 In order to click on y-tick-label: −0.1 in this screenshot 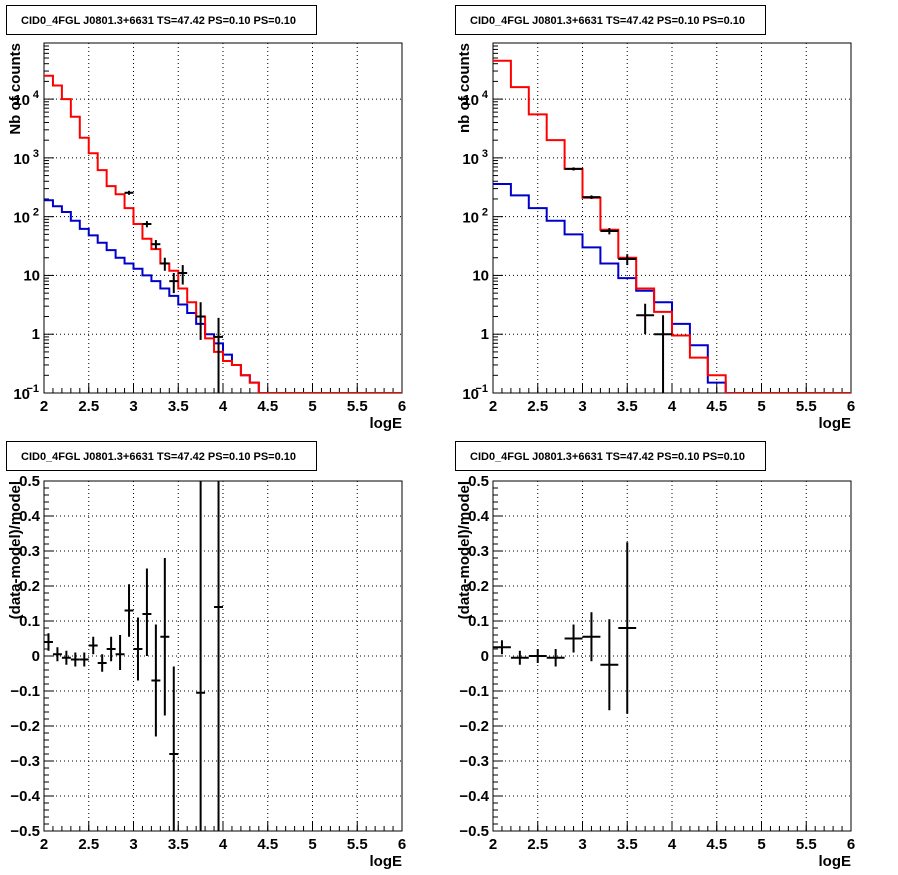, I will do `click(474, 691)`.